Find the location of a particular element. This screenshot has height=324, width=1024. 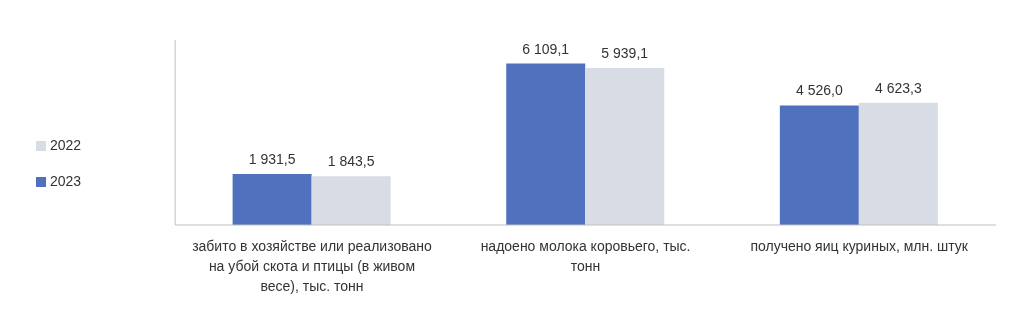

legend-label: 2023 is located at coordinates (66, 181).